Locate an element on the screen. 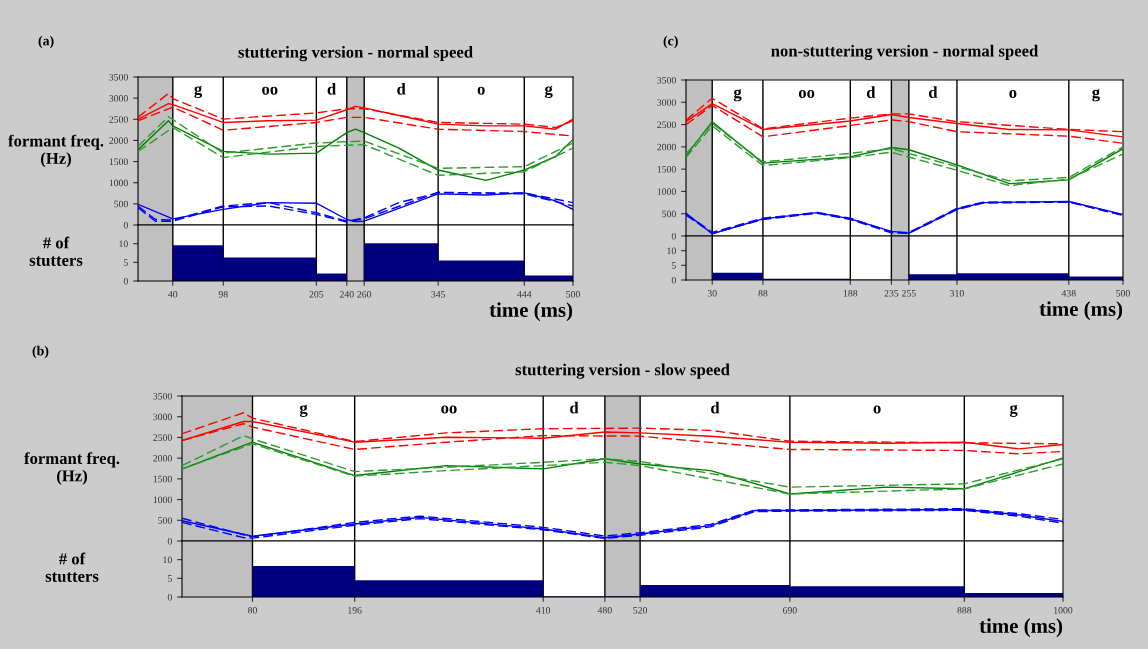 This screenshot has width=1148, height=649. text: (a) is located at coordinates (46, 42).